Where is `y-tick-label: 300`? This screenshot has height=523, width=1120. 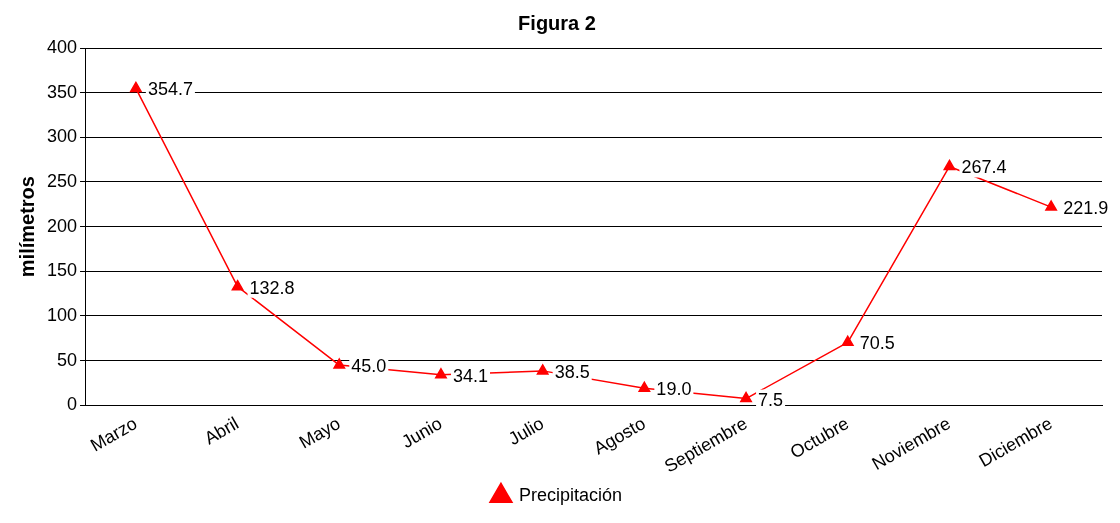 y-tick-label: 300 is located at coordinates (62, 136).